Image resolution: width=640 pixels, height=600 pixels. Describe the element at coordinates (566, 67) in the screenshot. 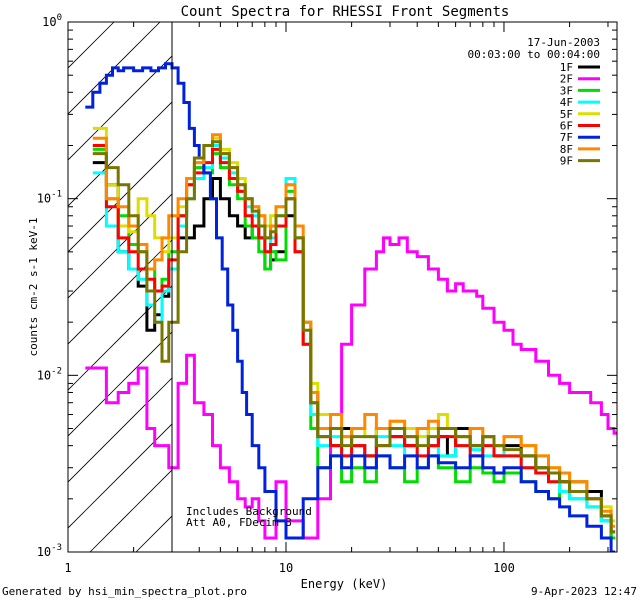

I see `legend-label: 1F` at that location.